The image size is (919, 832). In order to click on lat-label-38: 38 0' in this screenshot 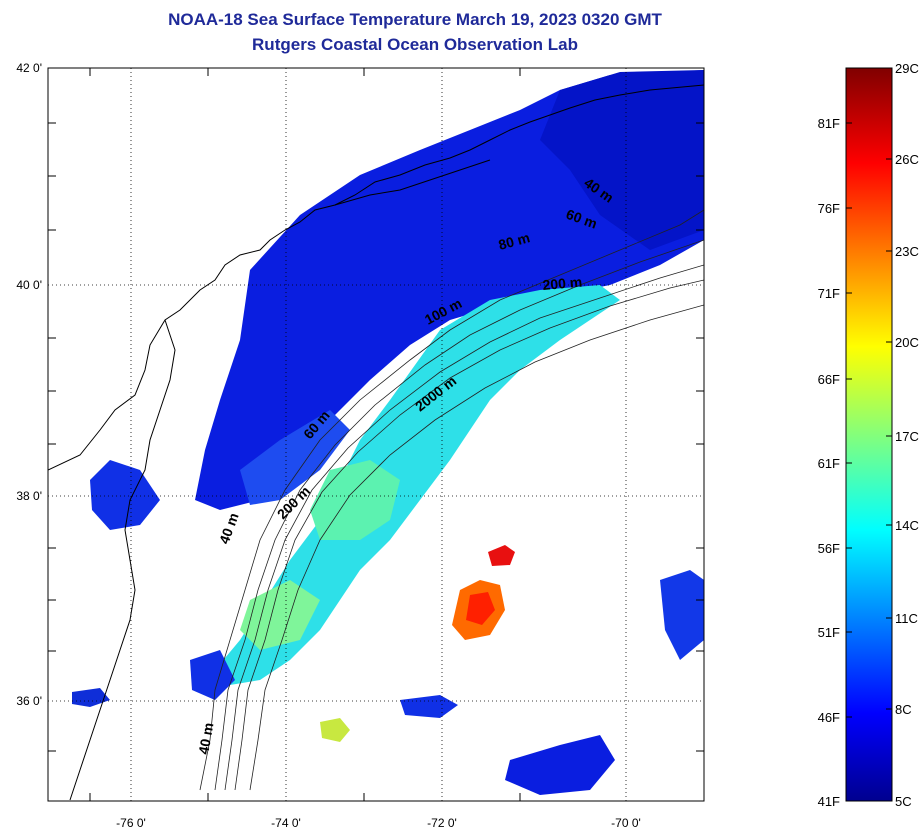, I will do `click(29, 496)`.